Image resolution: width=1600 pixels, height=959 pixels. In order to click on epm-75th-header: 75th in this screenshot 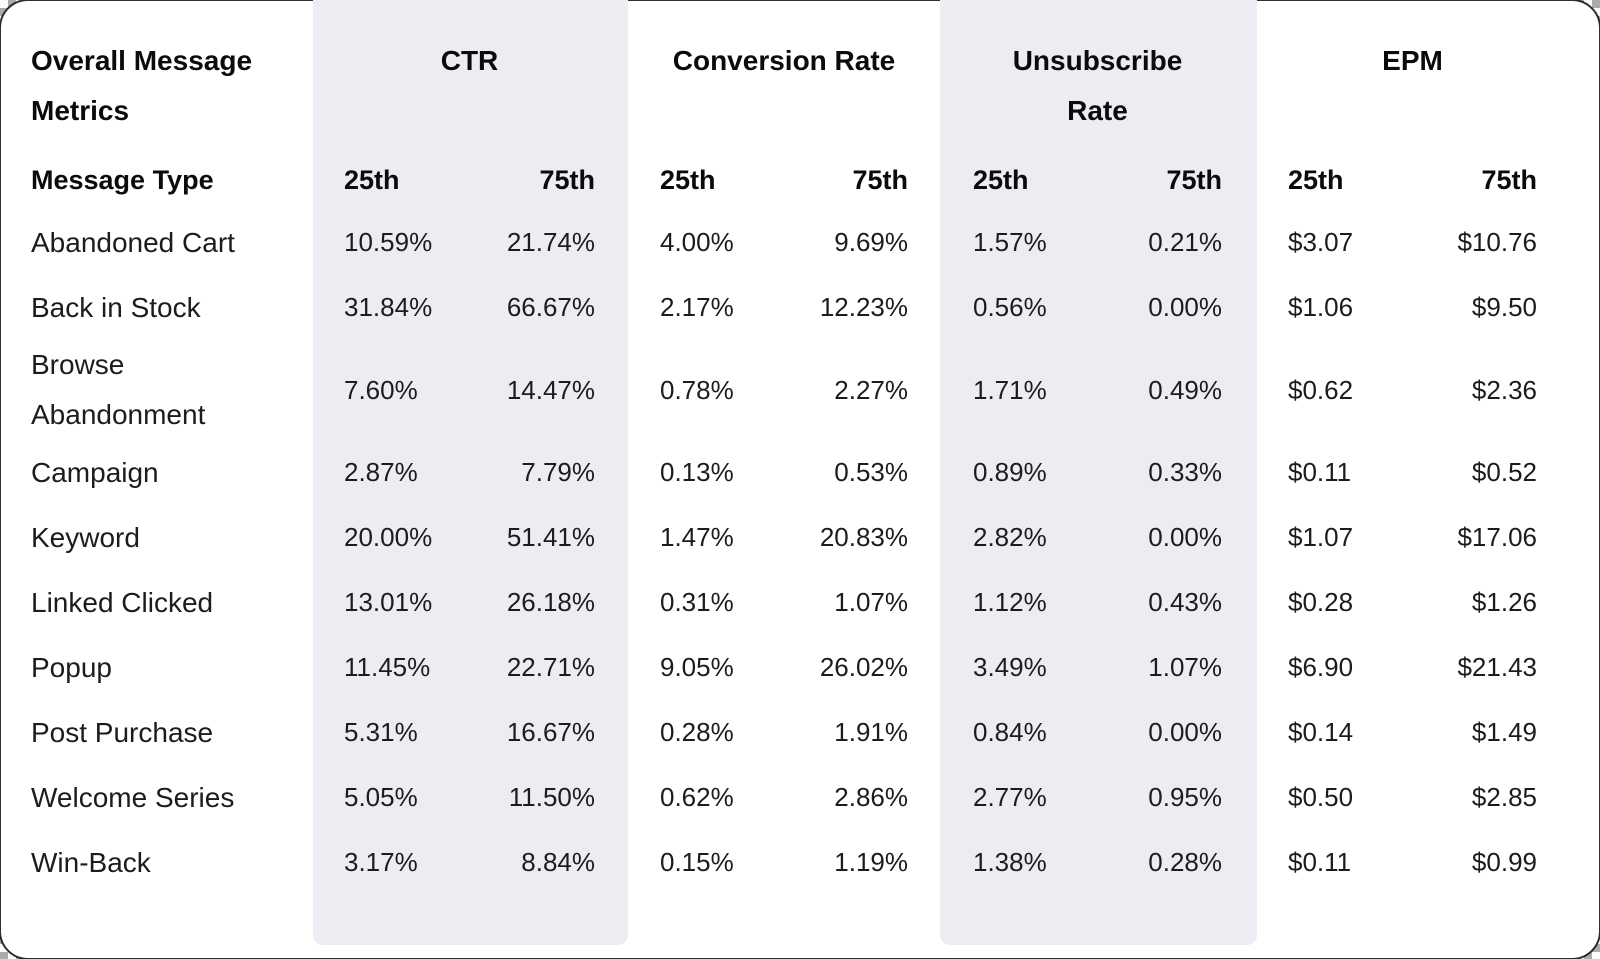, I will do `click(1509, 179)`.